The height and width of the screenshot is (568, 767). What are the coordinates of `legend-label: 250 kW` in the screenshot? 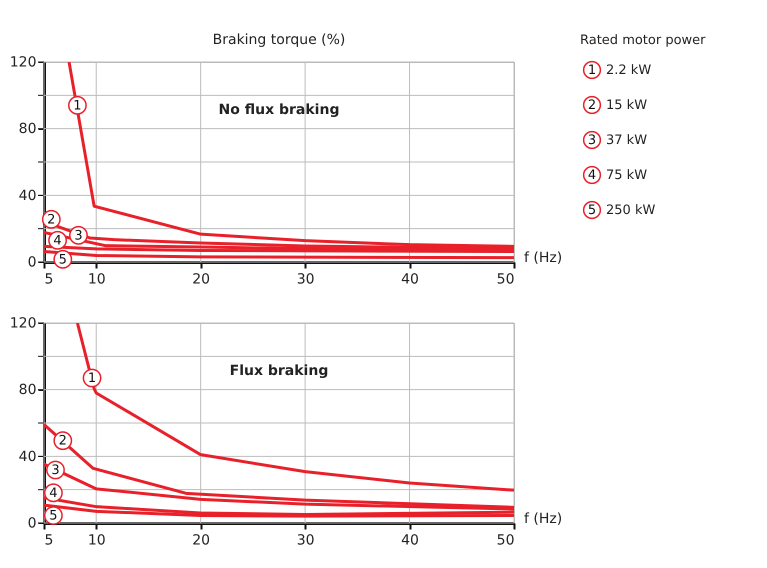 It's located at (631, 210).